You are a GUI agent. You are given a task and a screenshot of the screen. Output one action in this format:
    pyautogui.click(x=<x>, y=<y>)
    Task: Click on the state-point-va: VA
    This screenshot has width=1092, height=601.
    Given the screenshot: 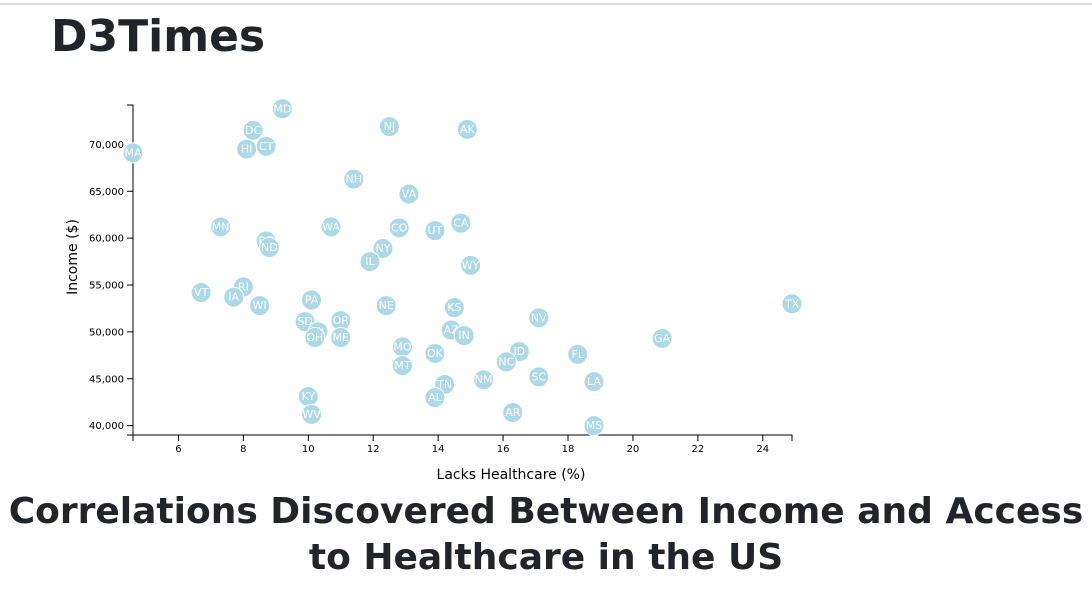 What is the action you would take?
    pyautogui.click(x=409, y=194)
    